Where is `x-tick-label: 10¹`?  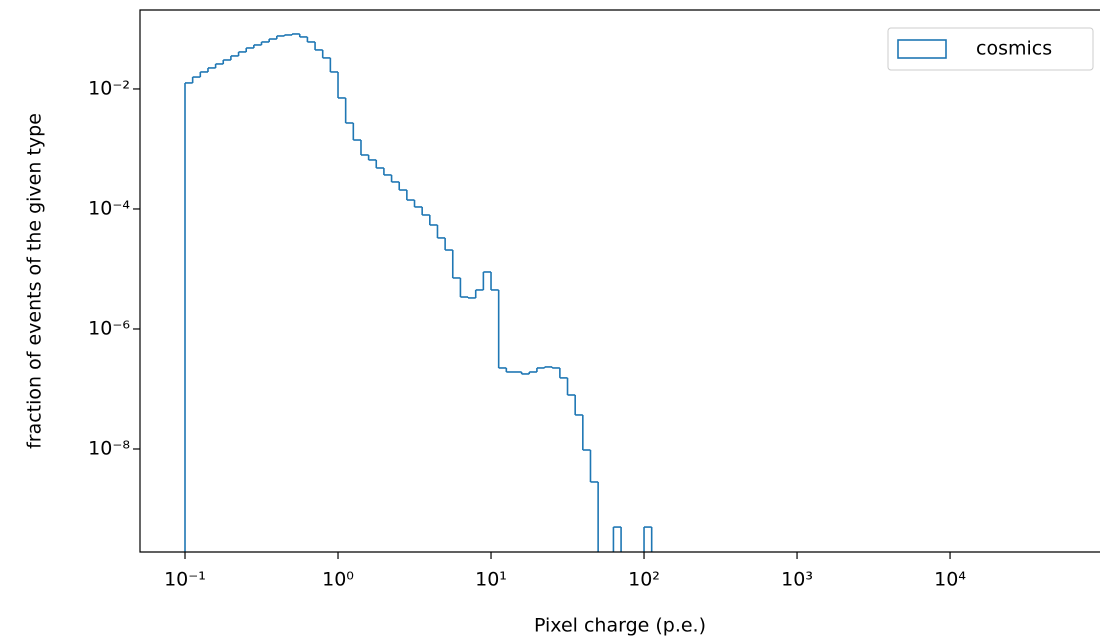 x-tick-label: 10¹ is located at coordinates (491, 580).